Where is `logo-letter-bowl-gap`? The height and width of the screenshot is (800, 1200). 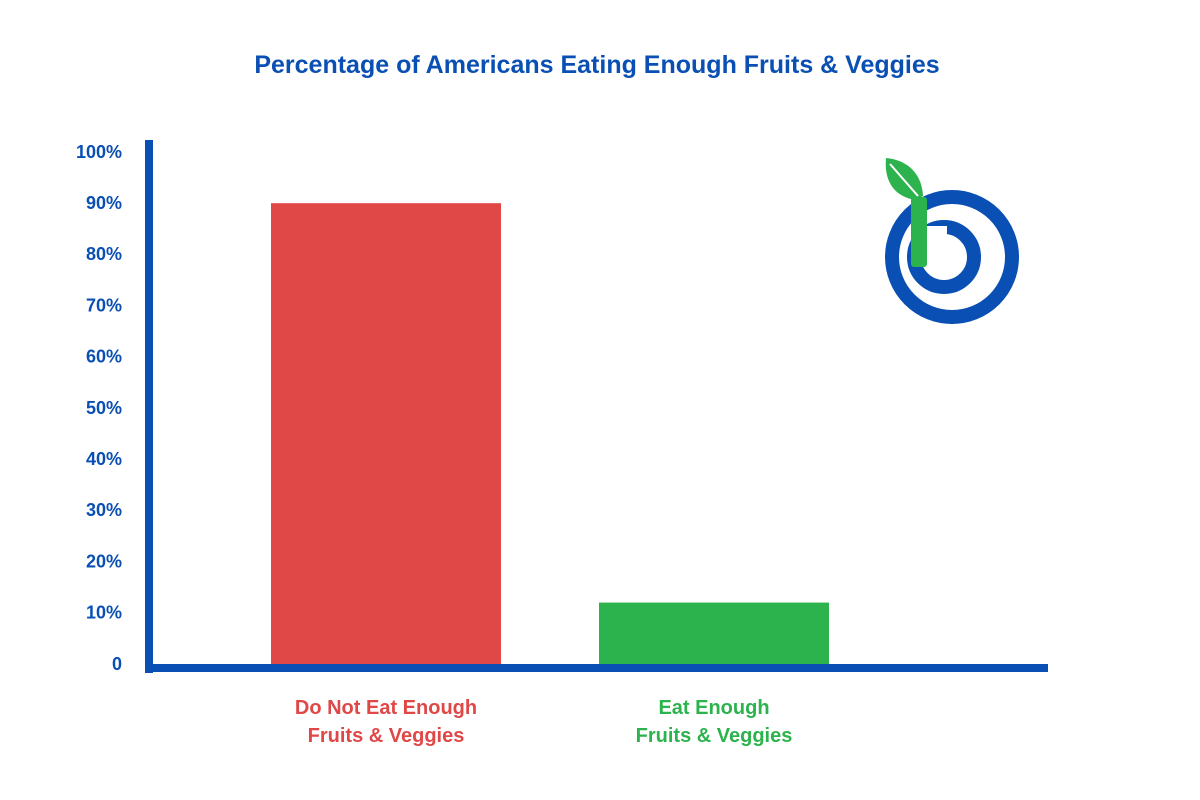
logo-letter-bowl-gap is located at coordinates (937, 241).